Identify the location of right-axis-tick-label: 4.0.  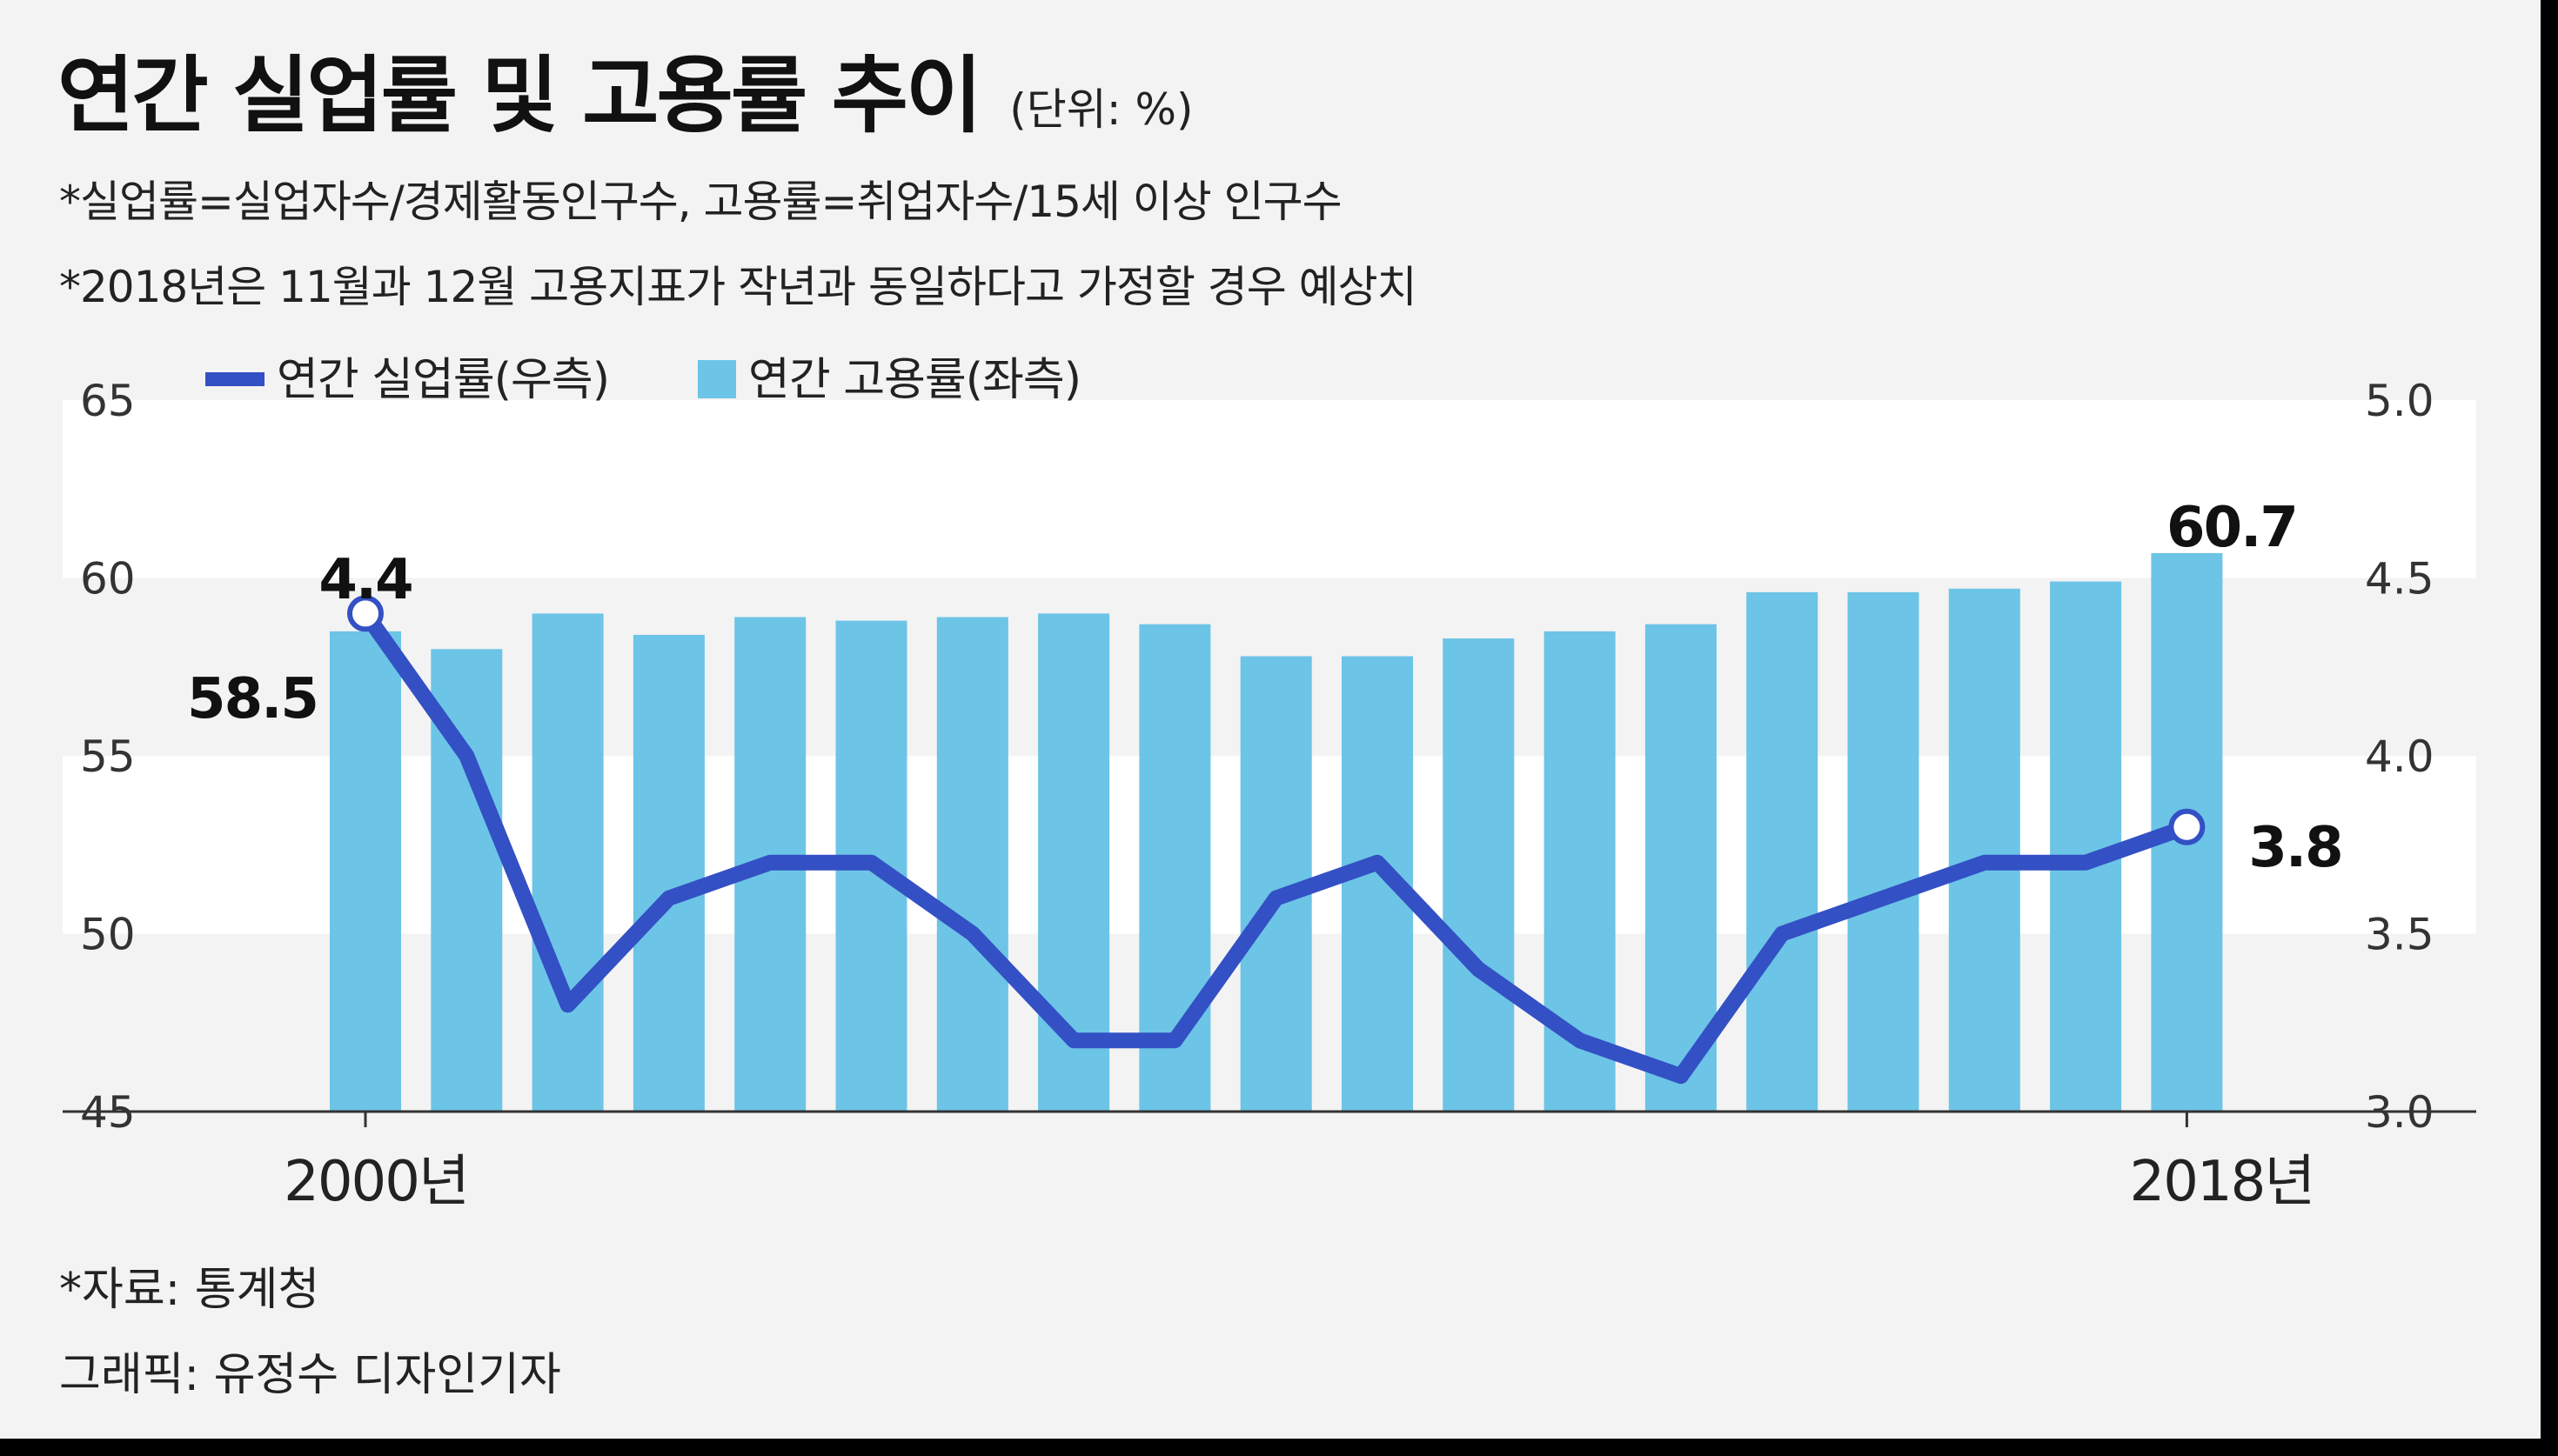
(2399, 756).